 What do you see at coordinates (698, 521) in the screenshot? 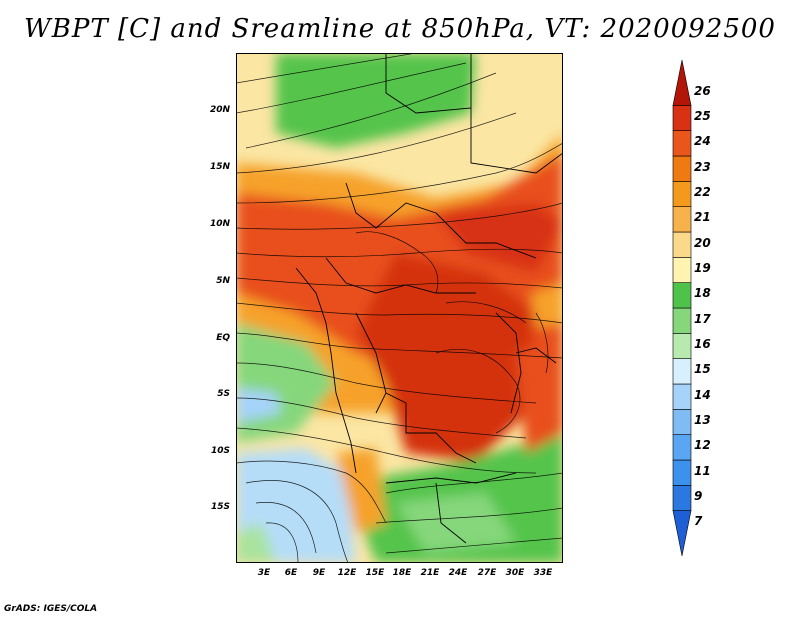
I see `legend-label: 7` at bounding box center [698, 521].